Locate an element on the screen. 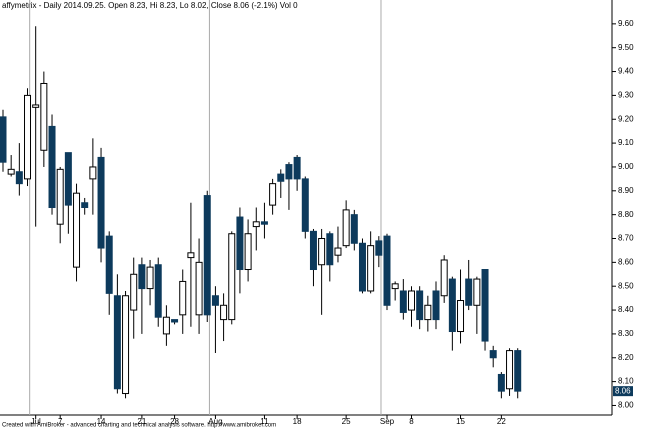  x-tick-label: 8 is located at coordinates (411, 421).